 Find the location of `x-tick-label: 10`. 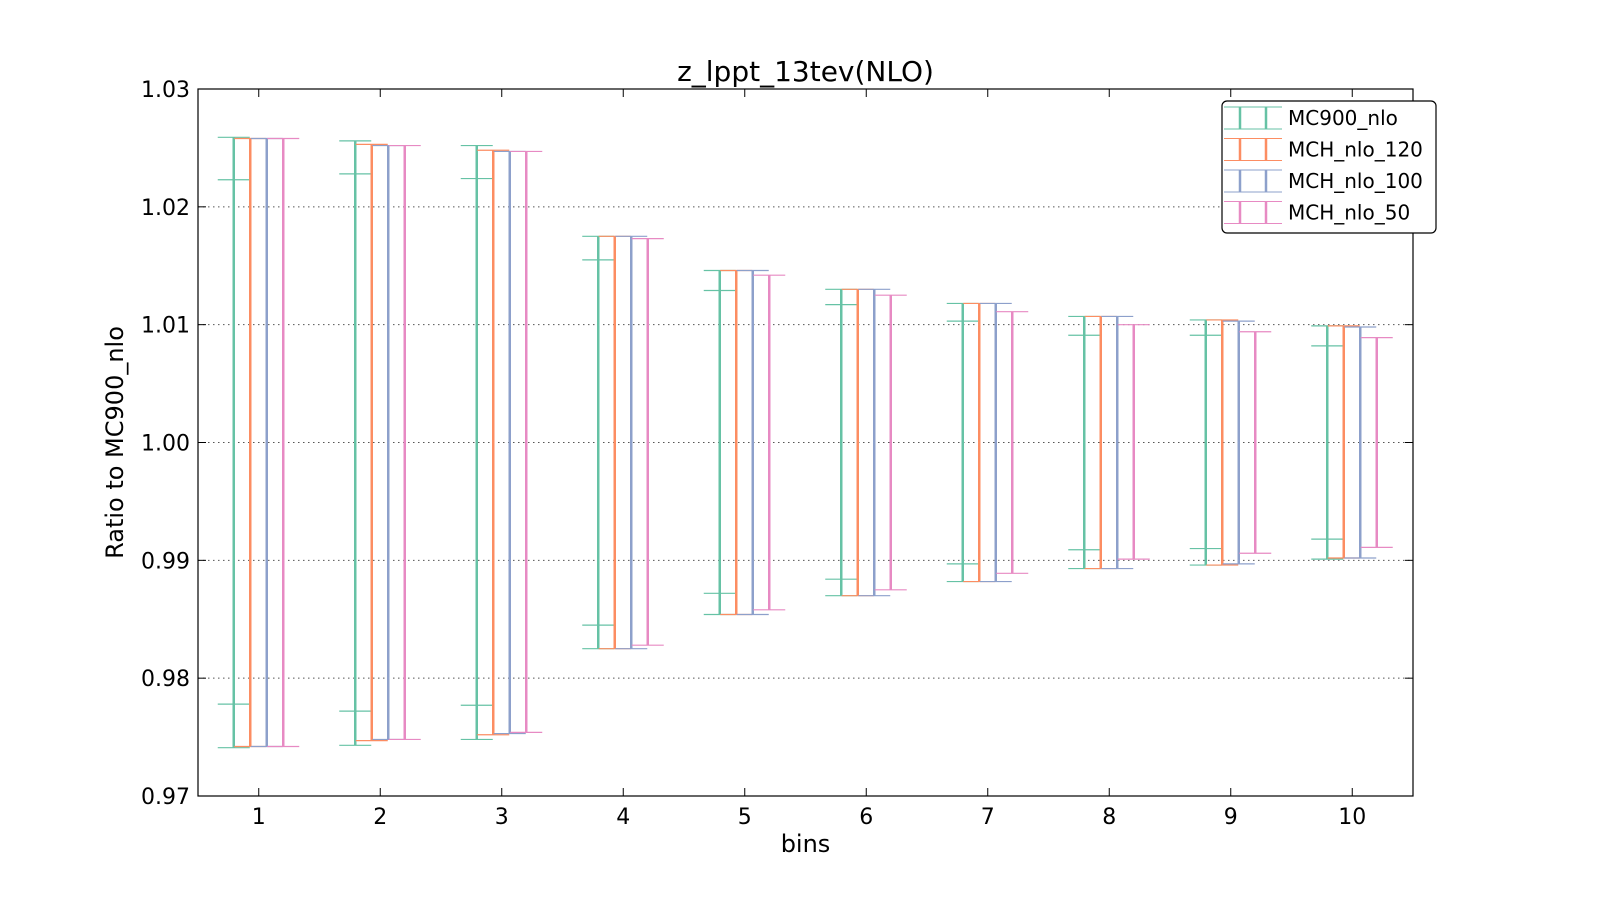

x-tick-label: 10 is located at coordinates (1352, 817).